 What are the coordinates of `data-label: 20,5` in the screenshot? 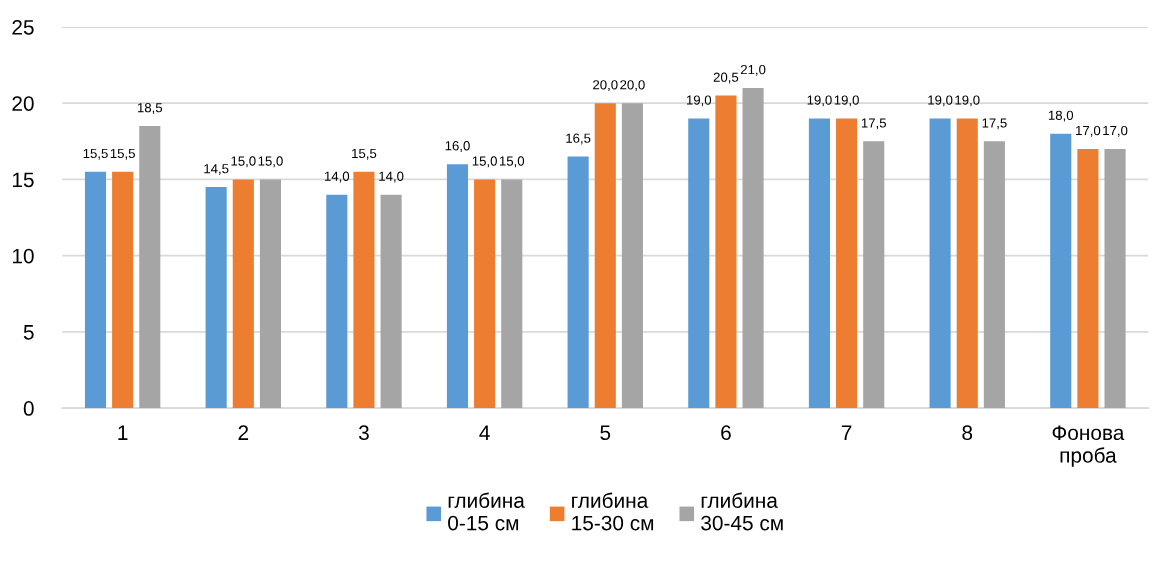 It's located at (726, 78).